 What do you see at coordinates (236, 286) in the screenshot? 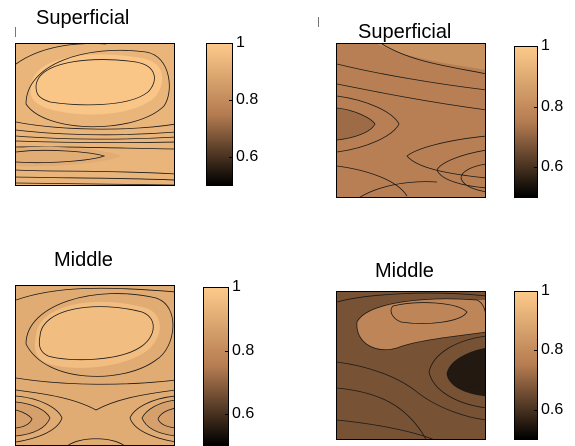
I see `colorbar-3-label-1: 1` at bounding box center [236, 286].